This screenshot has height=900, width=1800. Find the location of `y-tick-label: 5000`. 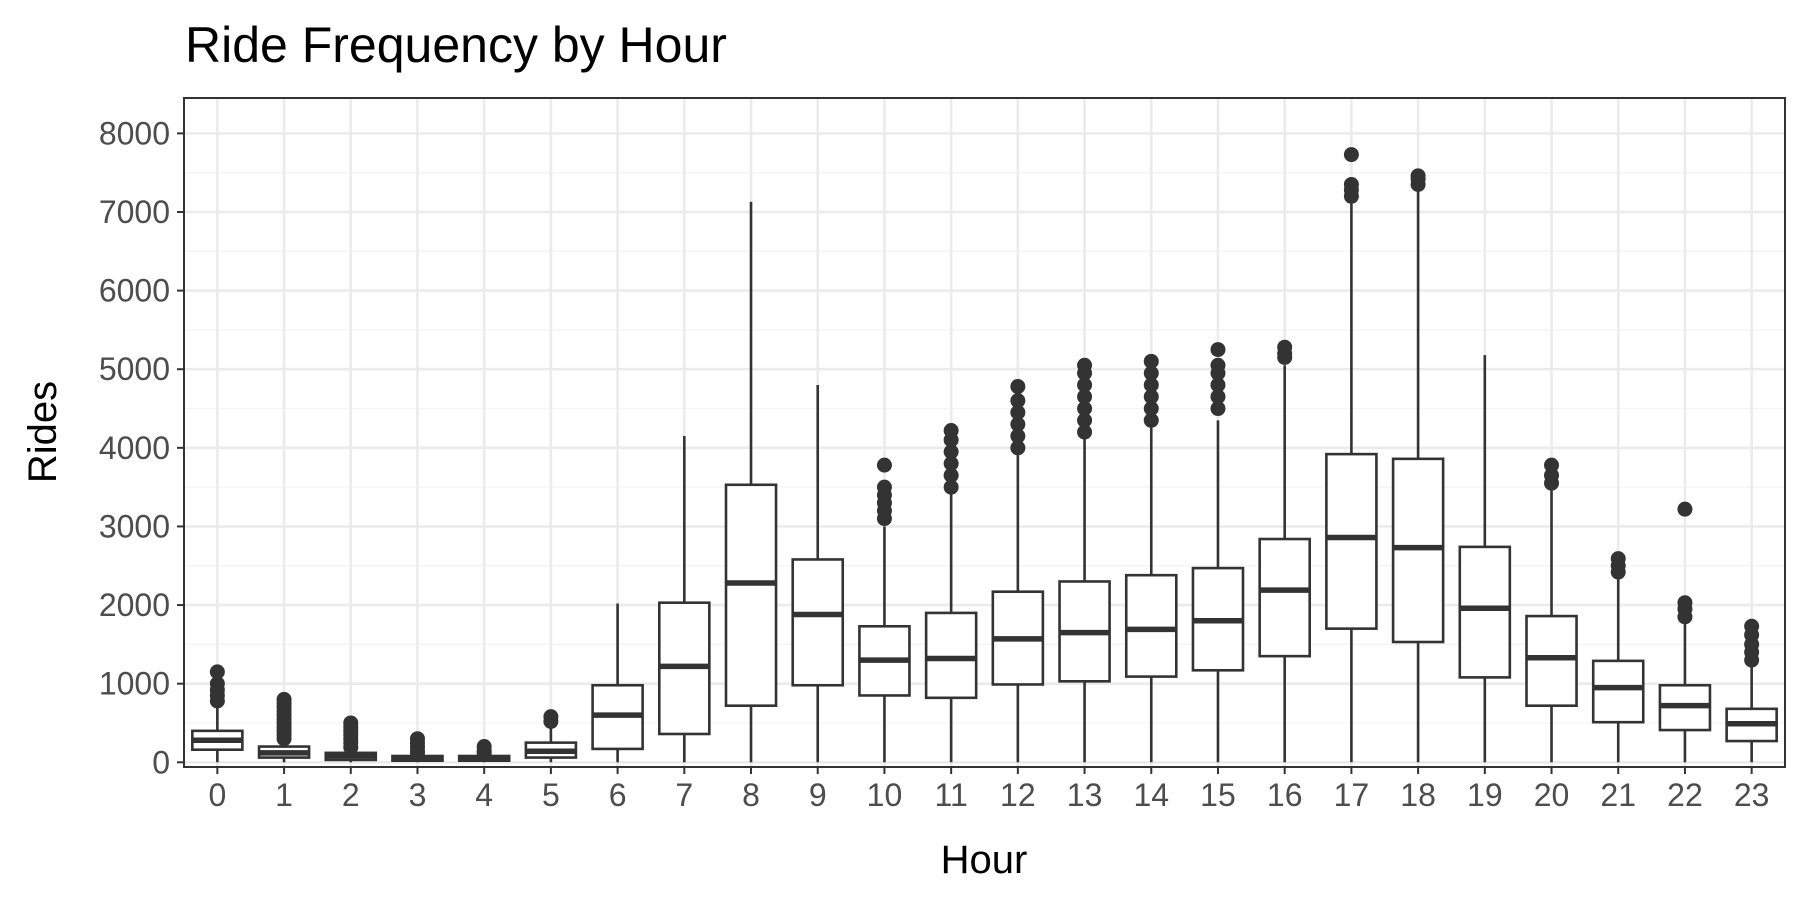

y-tick-label: 5000 is located at coordinates (134, 369).